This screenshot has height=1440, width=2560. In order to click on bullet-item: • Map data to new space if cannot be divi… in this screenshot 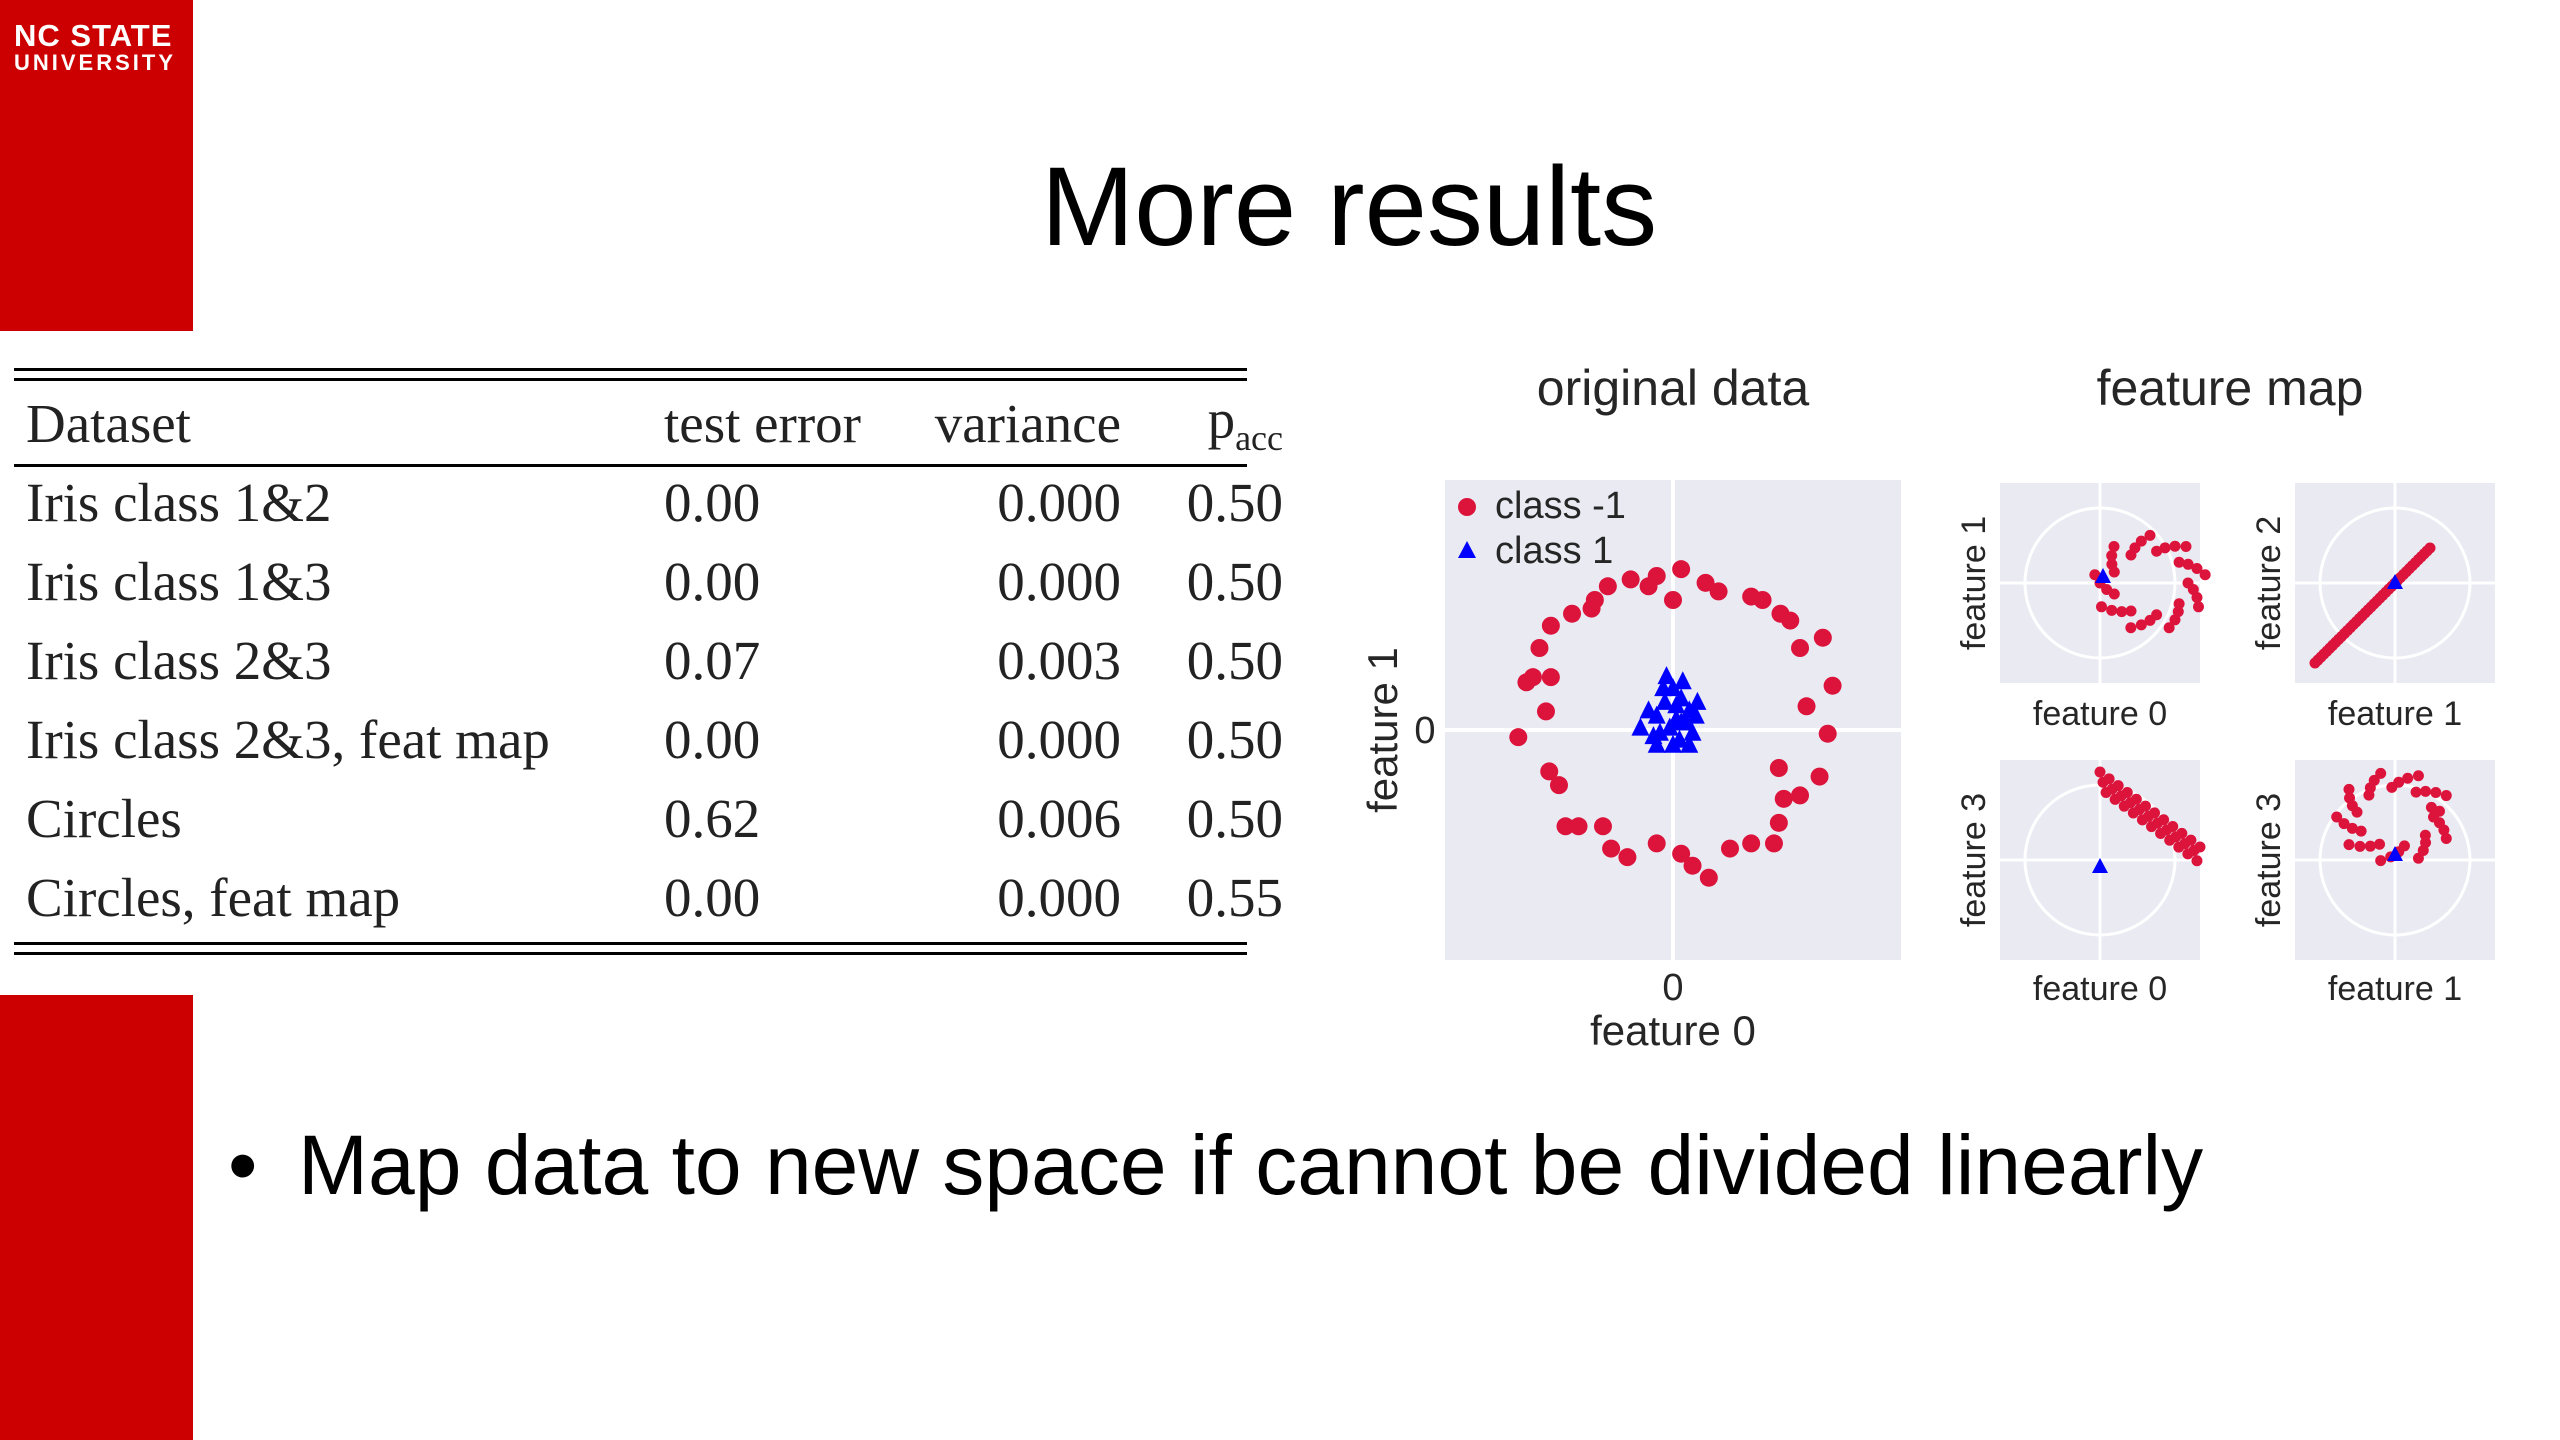, I will do `click(1215, 1165)`.